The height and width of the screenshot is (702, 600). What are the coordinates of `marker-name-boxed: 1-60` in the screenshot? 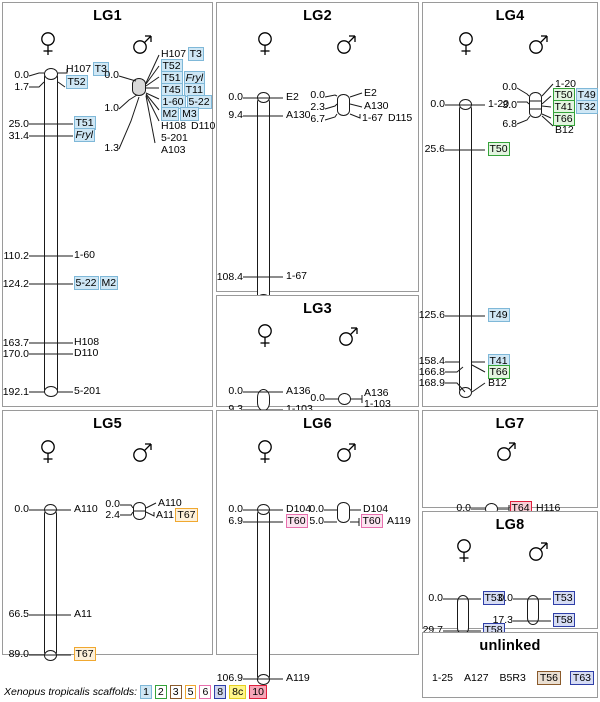 It's located at (173, 102).